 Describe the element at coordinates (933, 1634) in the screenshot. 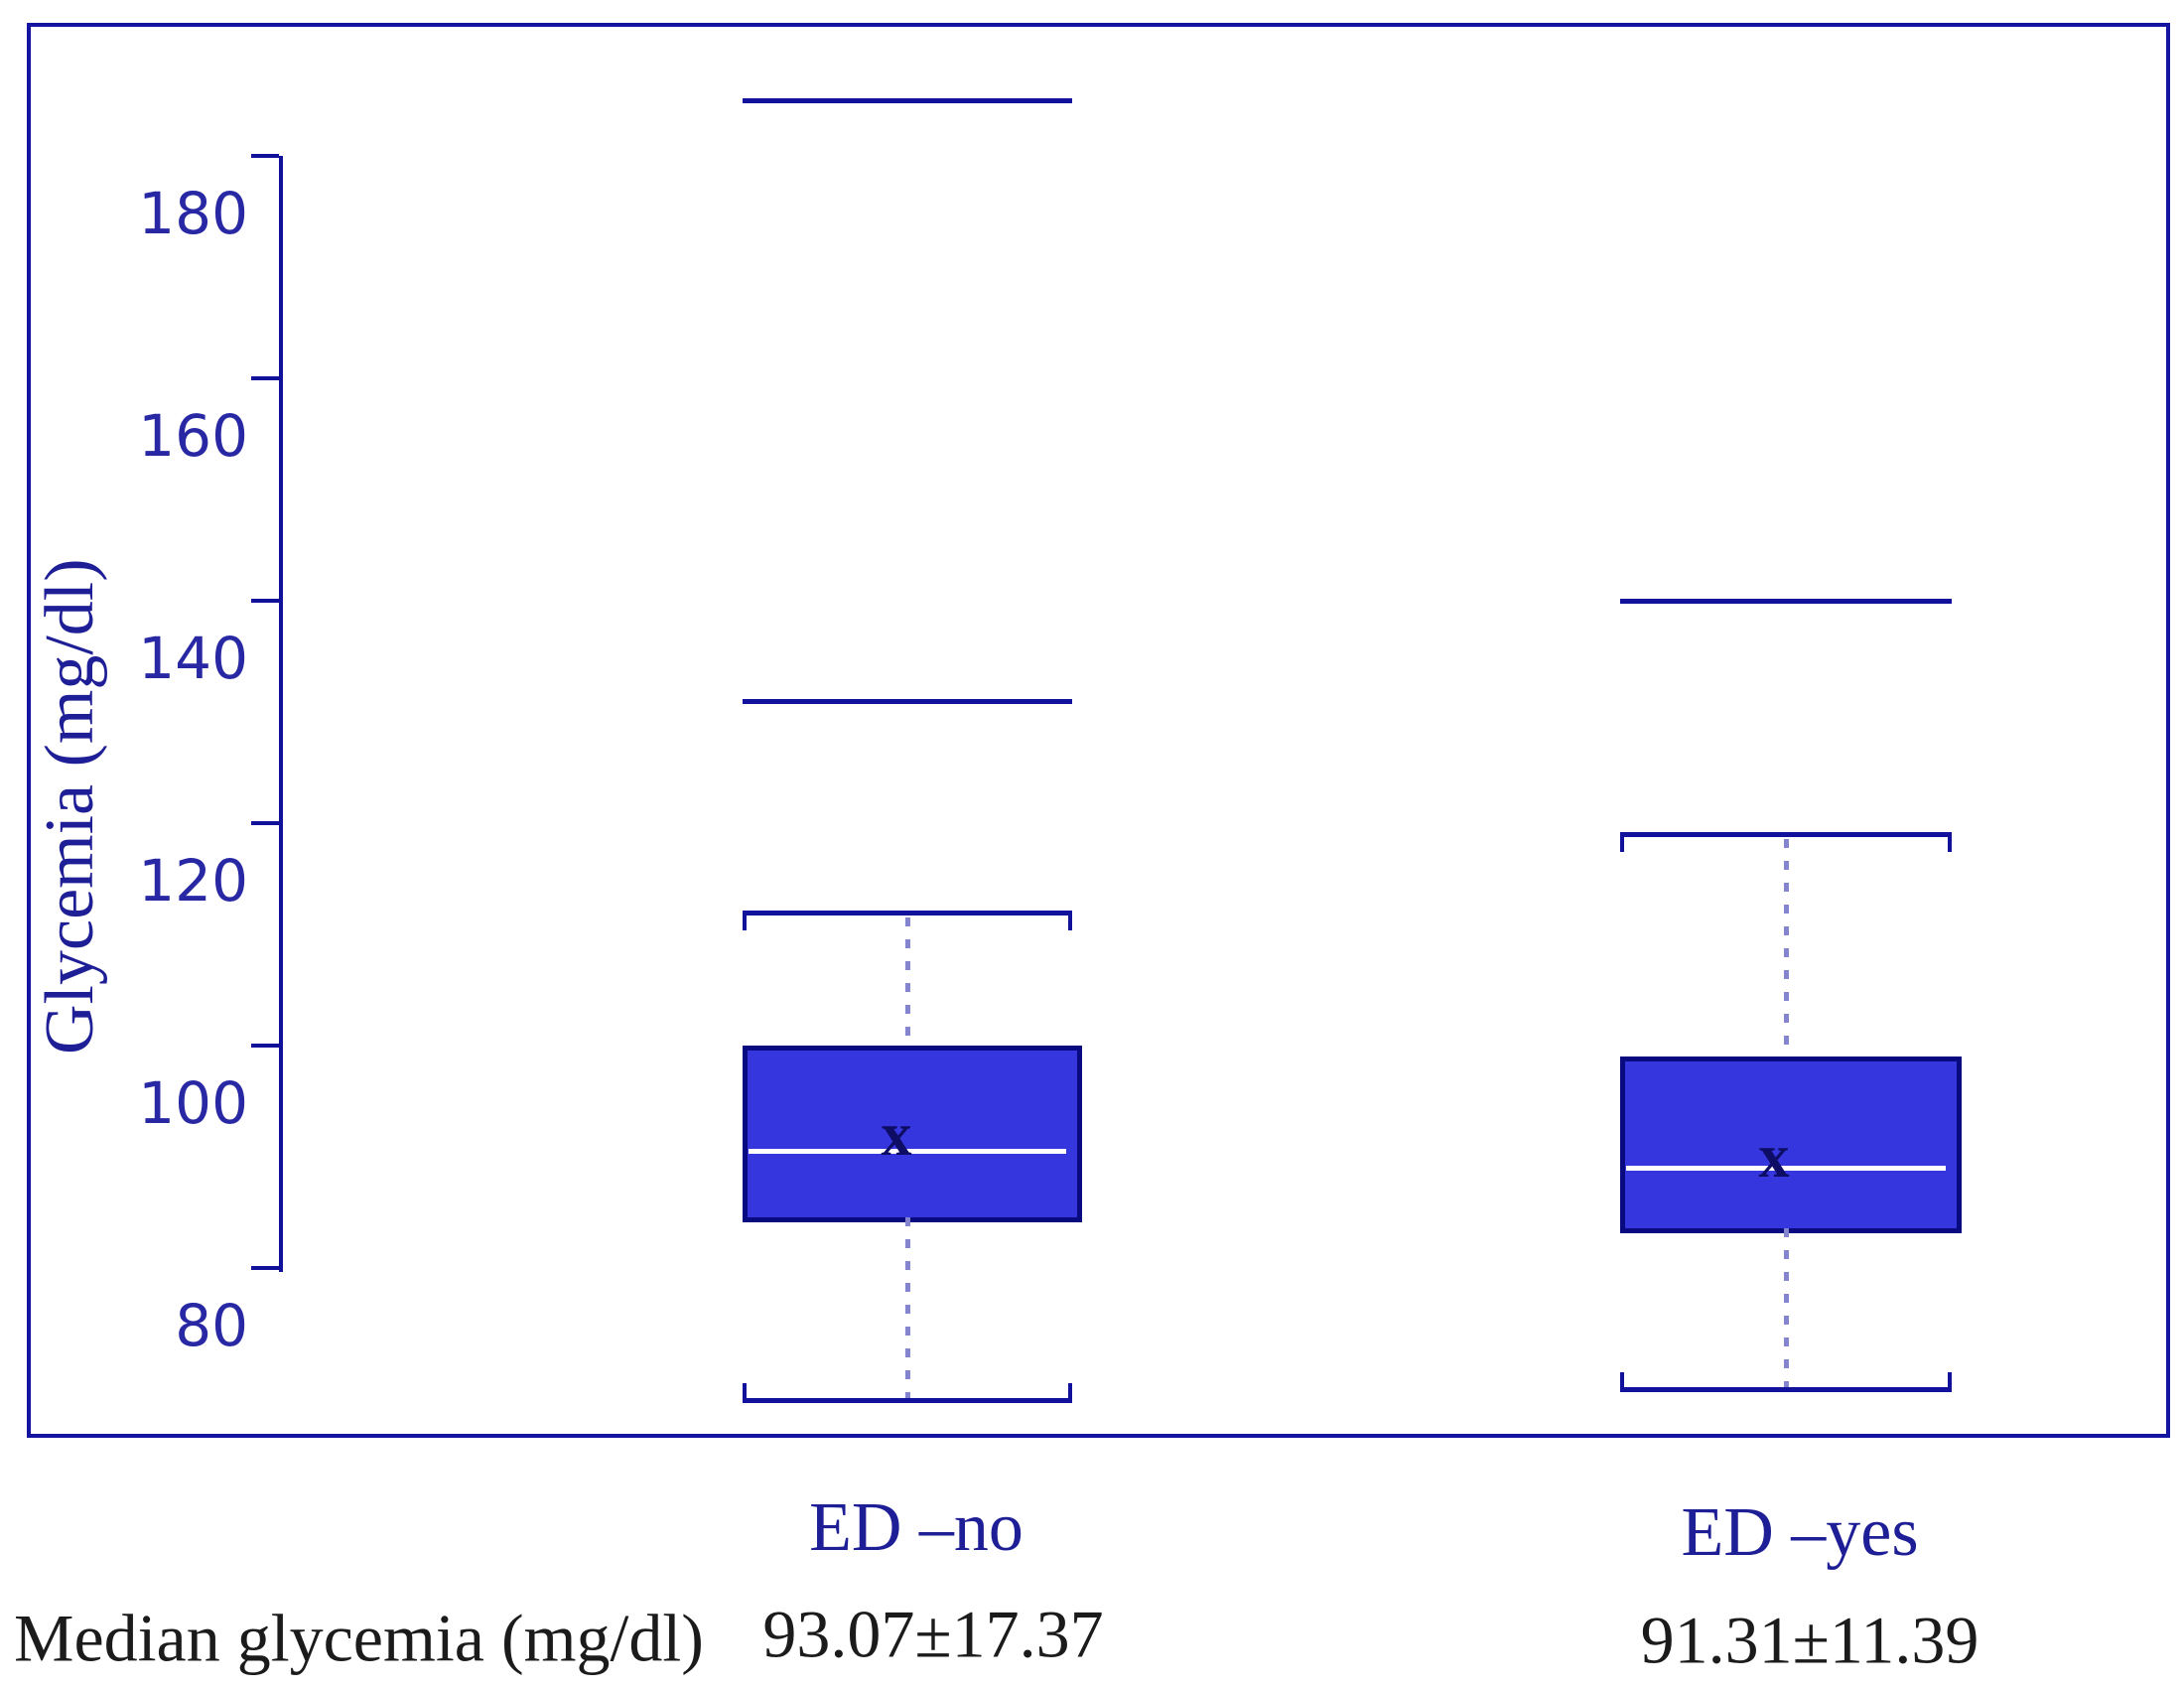

I see `stat-value: 93.07±17.37` at that location.